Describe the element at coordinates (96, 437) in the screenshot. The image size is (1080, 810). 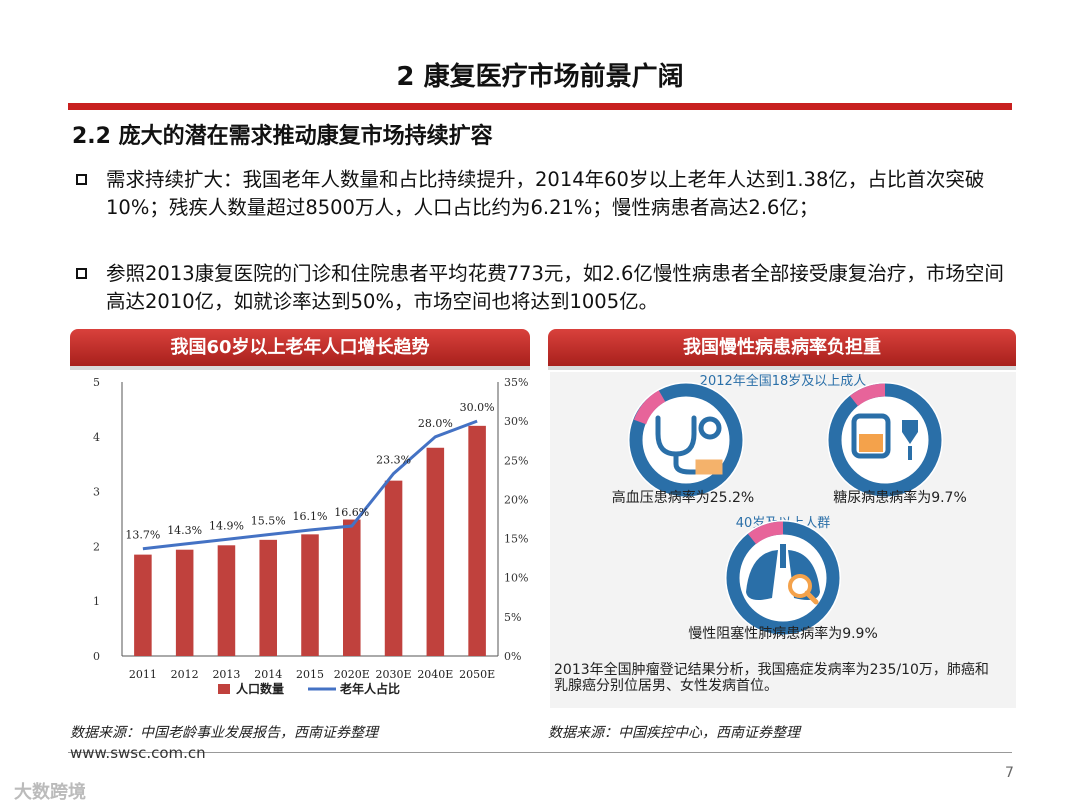
I see `y-left-tick-label: 4` at that location.